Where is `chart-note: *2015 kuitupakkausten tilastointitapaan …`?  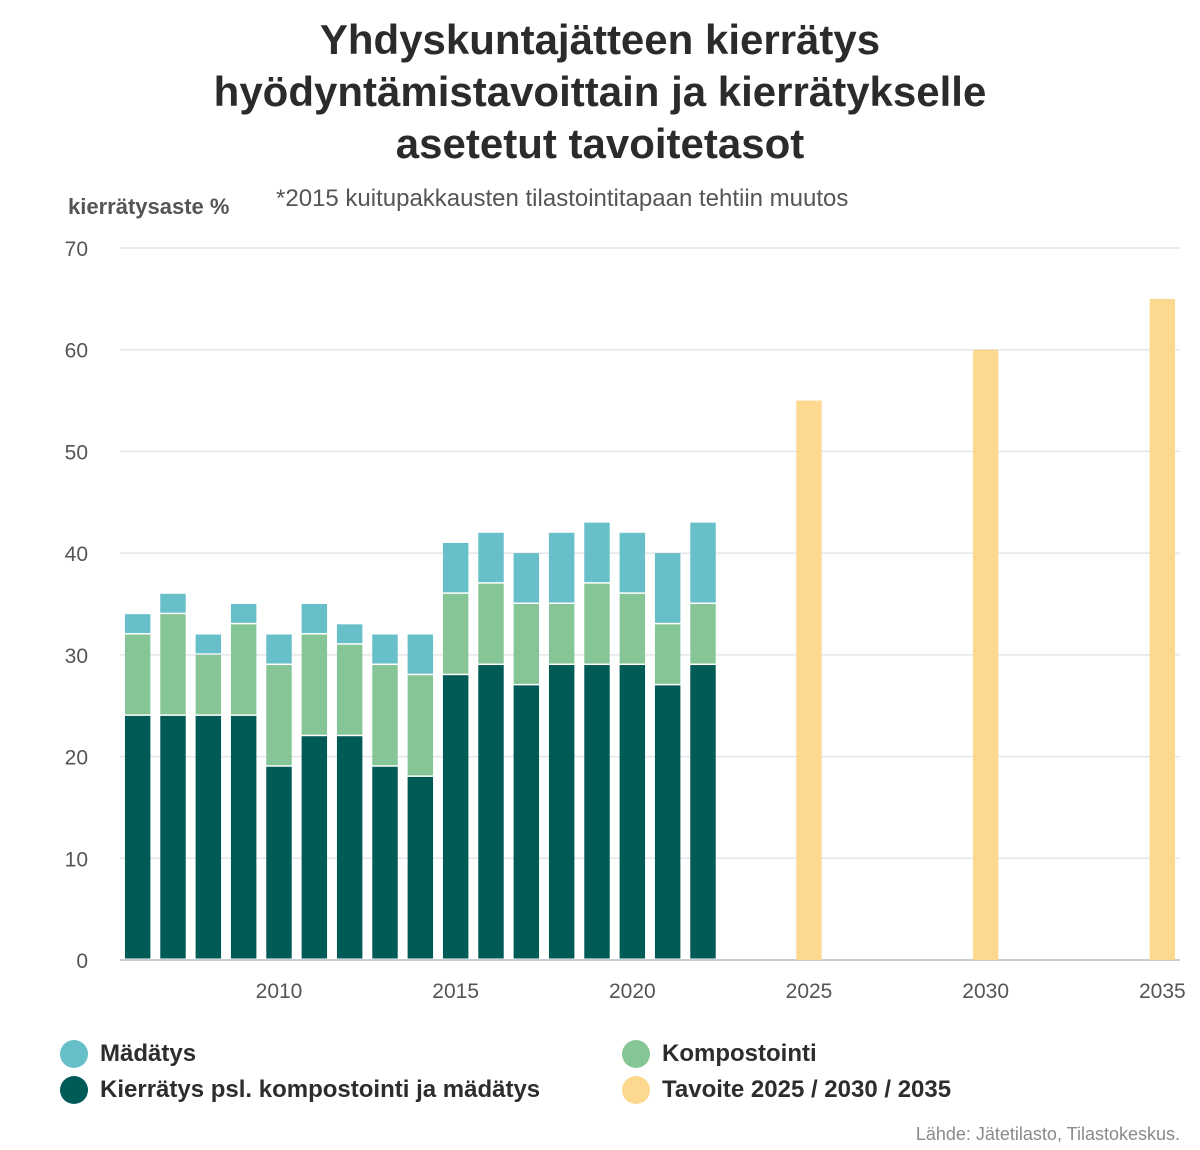
chart-note: *2015 kuitupakkausten tilastointitapaan … is located at coordinates (562, 198).